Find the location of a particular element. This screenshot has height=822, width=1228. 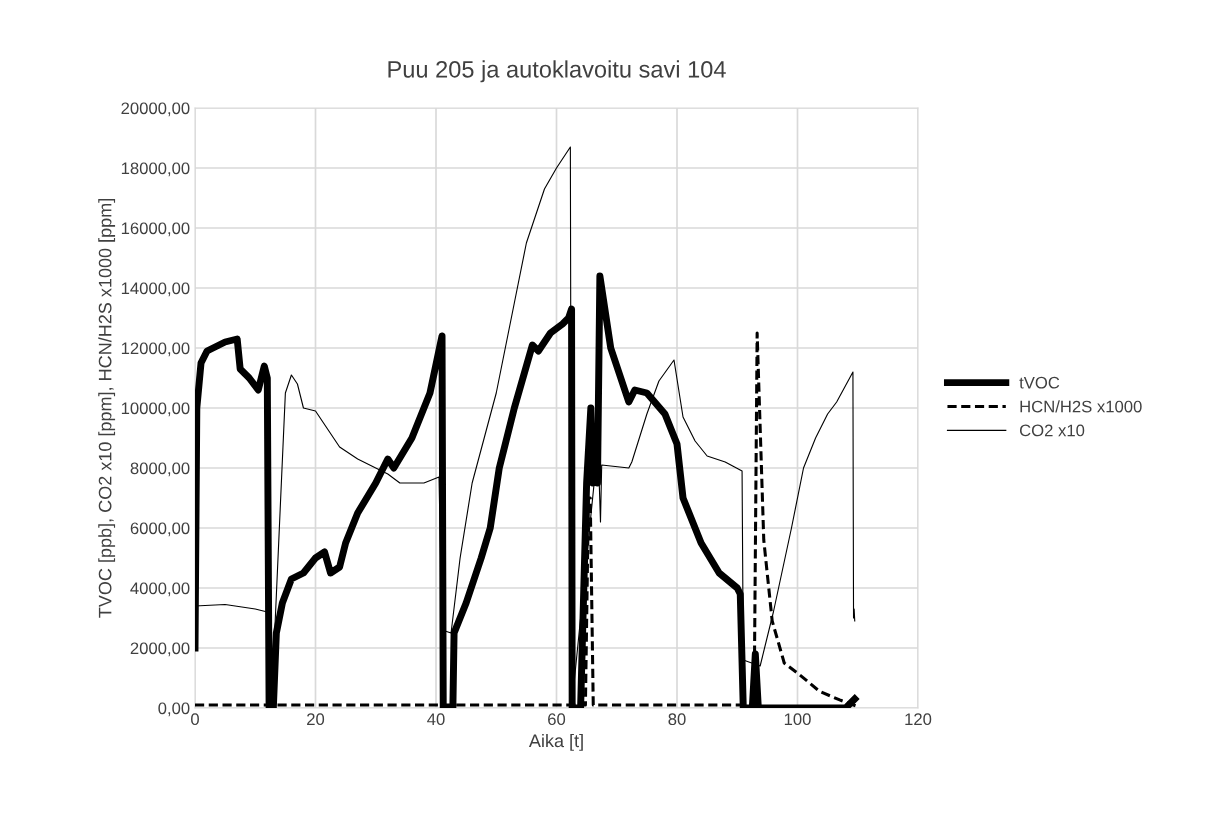

legend-label: CO2 x10 is located at coordinates (1052, 430).